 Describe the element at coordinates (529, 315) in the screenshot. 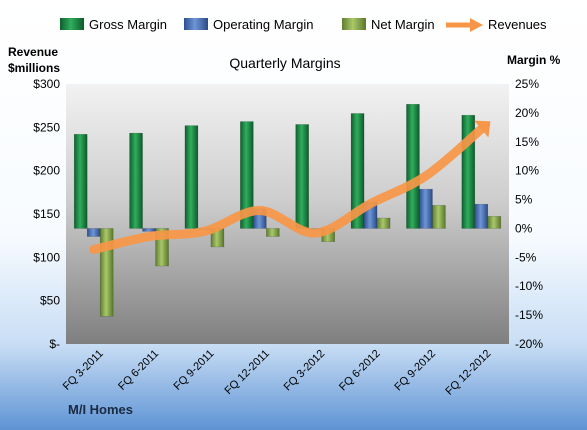

I see `right-tick-label: -15%` at that location.